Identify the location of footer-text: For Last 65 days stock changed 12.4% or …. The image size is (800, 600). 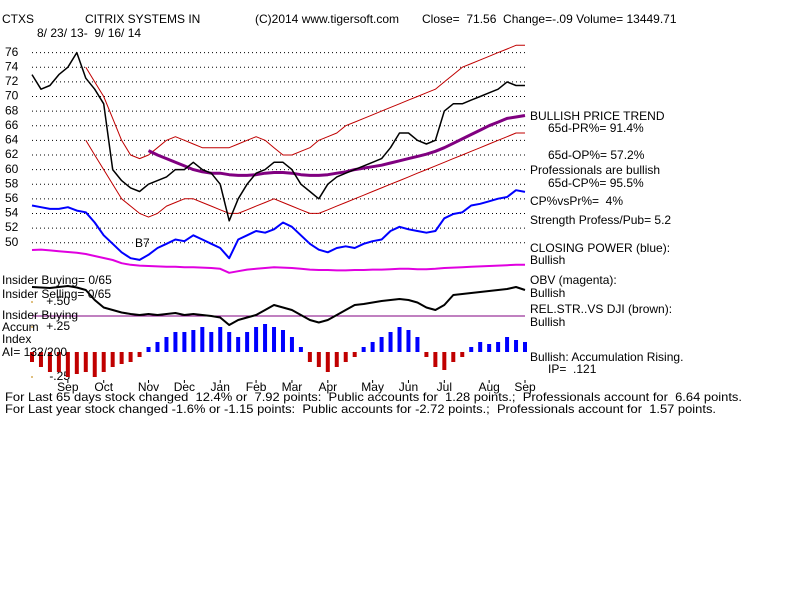
(373, 397).